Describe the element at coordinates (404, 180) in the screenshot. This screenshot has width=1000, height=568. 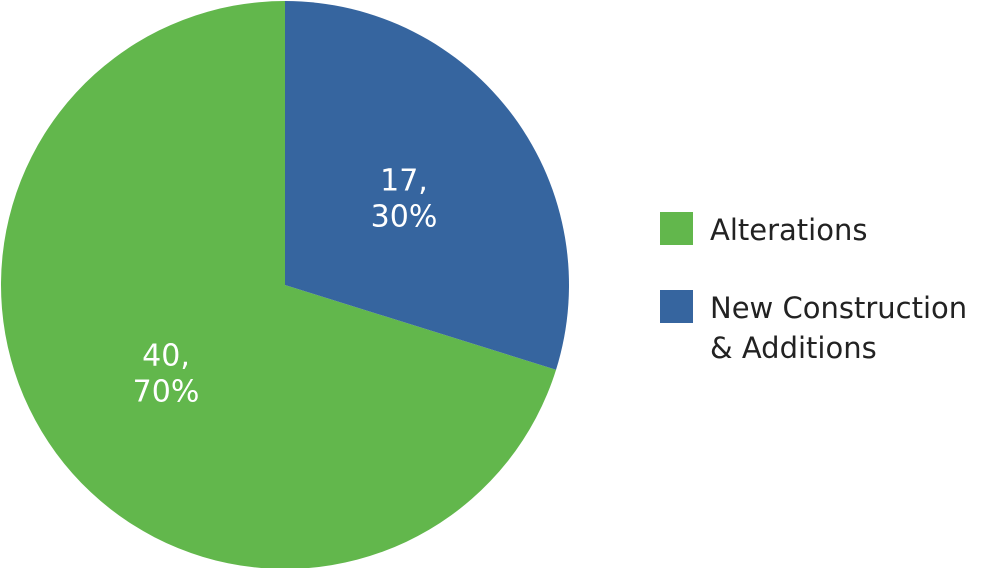
I see `data-label-line: 17,` at that location.